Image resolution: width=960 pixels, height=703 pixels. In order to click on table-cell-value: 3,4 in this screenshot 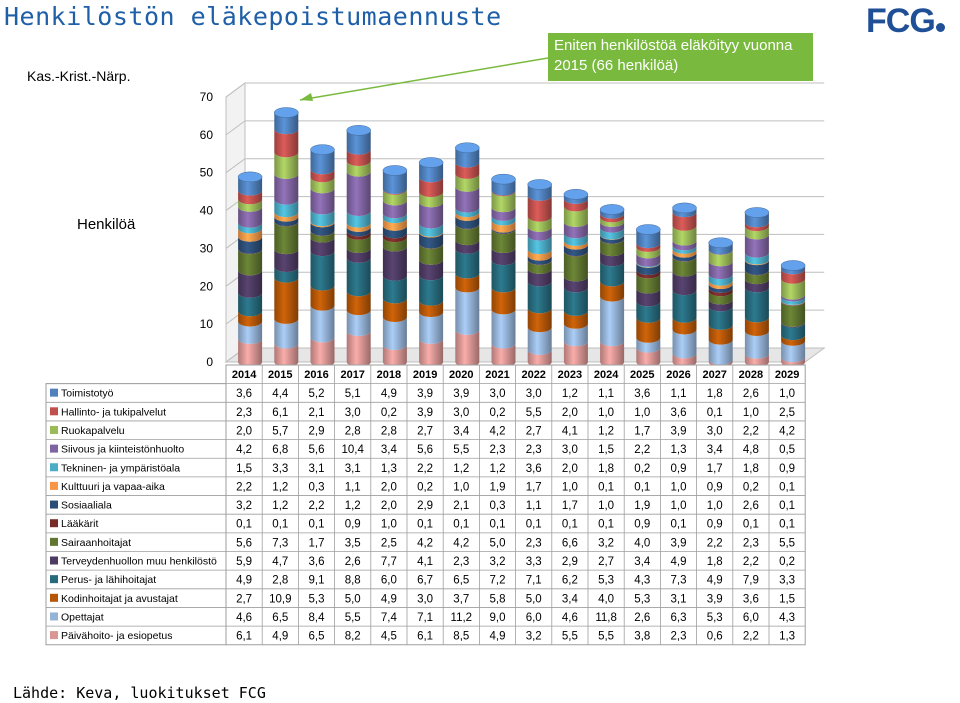, I will do `click(570, 599)`.